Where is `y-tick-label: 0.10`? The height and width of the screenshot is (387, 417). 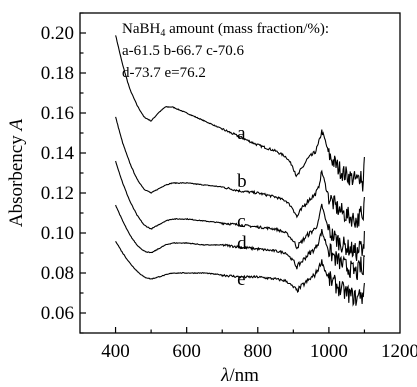
y-tick-label: 0.10 is located at coordinates (57, 233).